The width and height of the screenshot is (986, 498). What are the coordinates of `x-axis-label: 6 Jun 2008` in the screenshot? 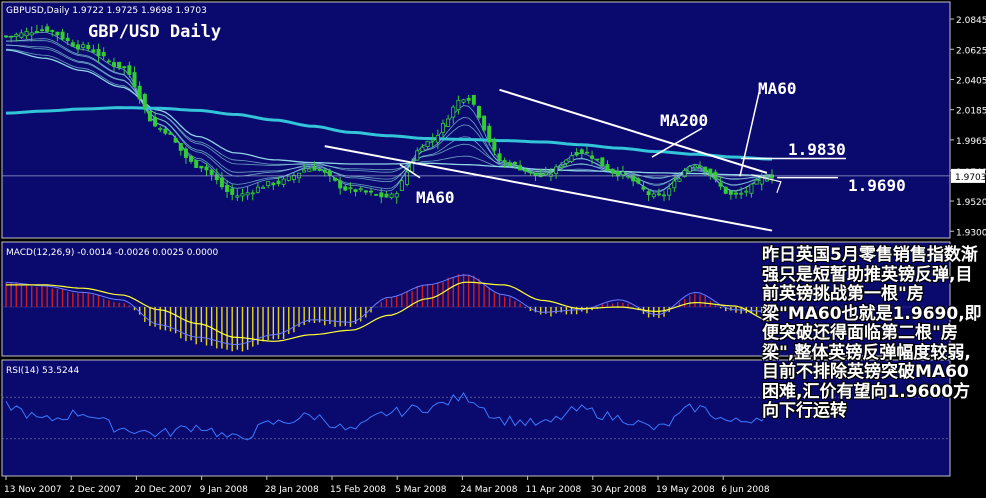 It's located at (745, 490).